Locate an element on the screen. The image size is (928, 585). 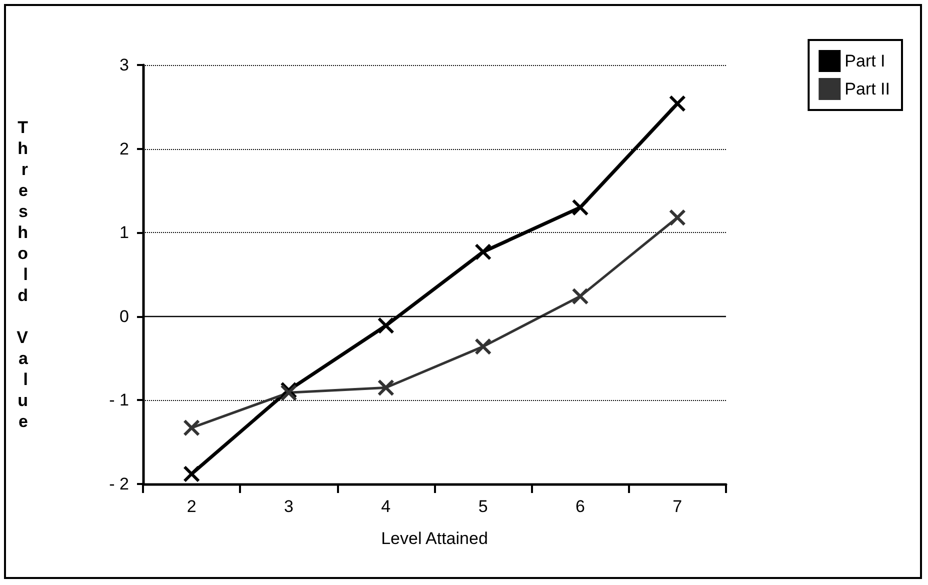
y-tick-label: 2 is located at coordinates (124, 148).